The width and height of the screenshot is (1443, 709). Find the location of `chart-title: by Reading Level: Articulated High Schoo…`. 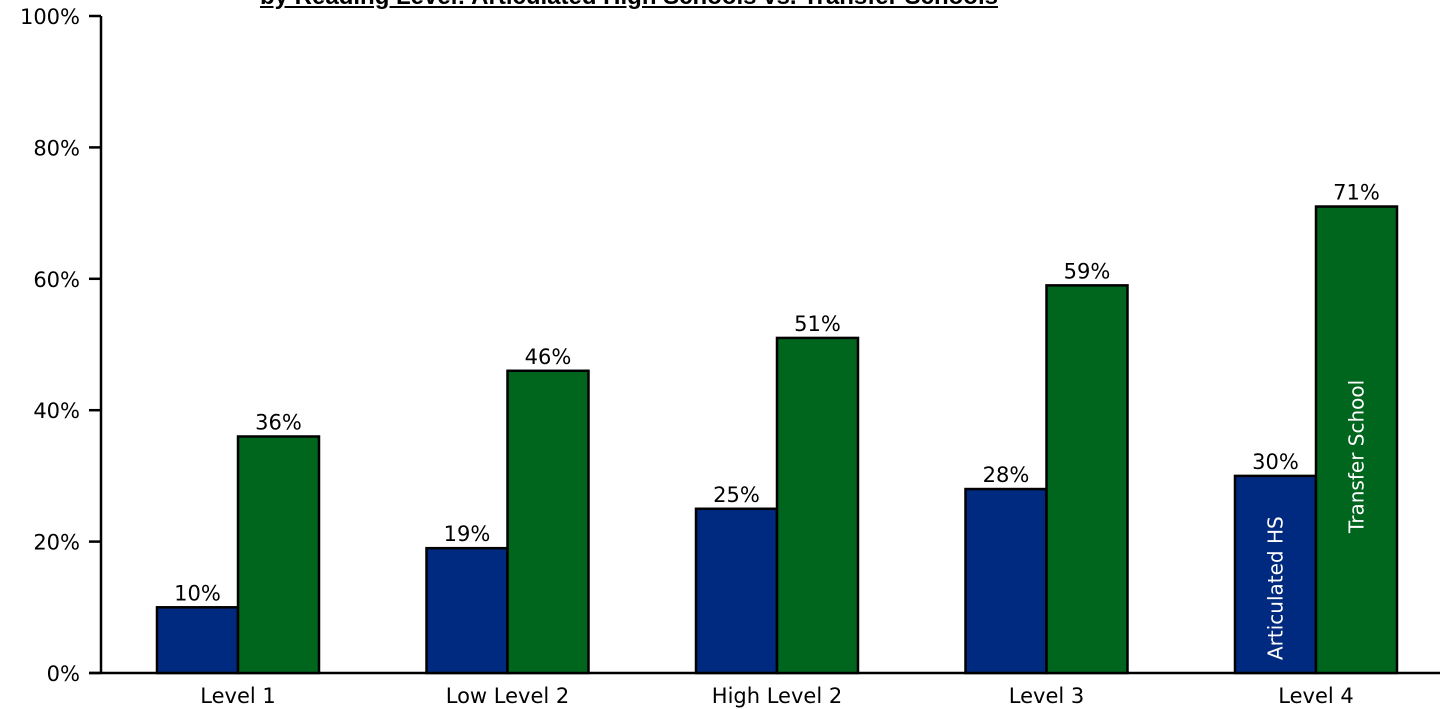

chart-title: by Reading Level: Articulated High Schoo… is located at coordinates (785, 5).